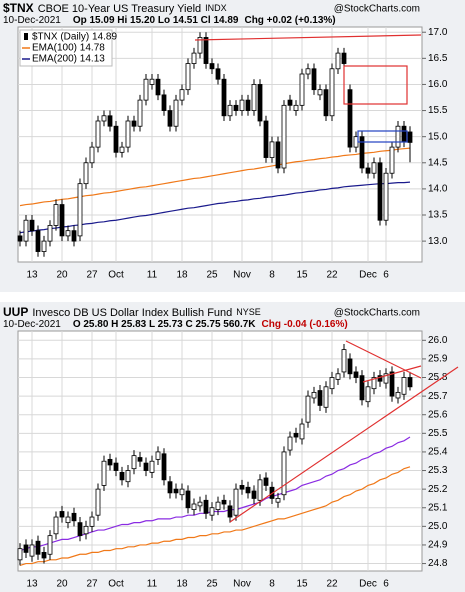 This screenshot has width=465, height=592. Describe the element at coordinates (438, 58) in the screenshot. I see `y-tick-label: 16.5` at that location.